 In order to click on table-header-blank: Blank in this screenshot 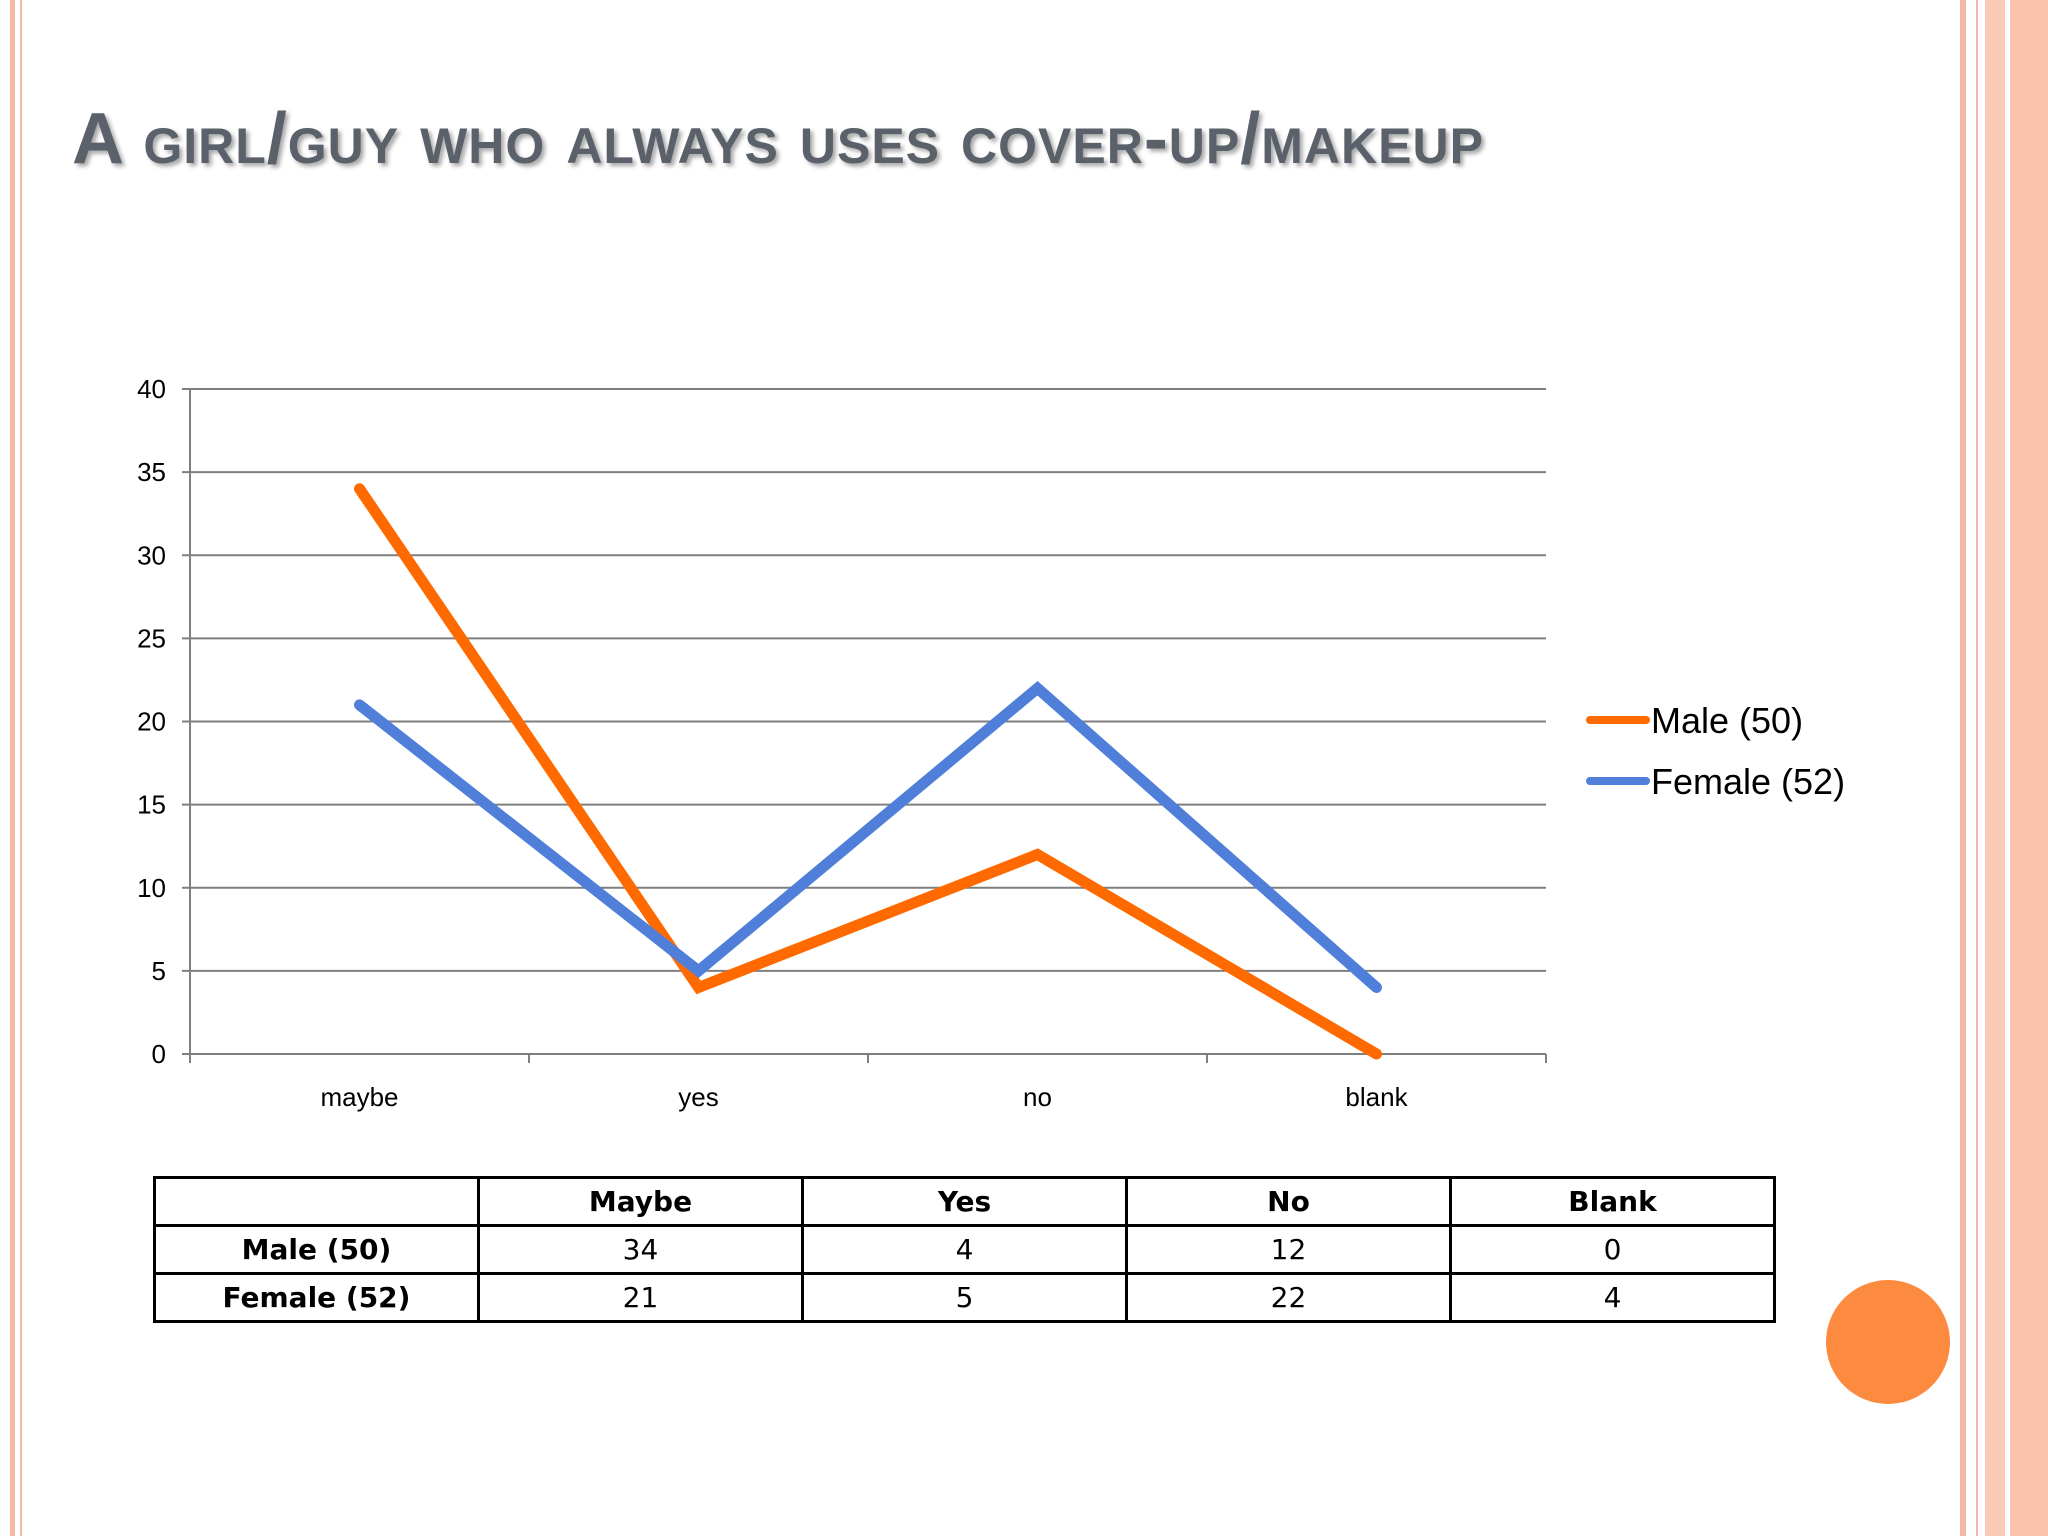, I will do `click(1612, 1201)`.